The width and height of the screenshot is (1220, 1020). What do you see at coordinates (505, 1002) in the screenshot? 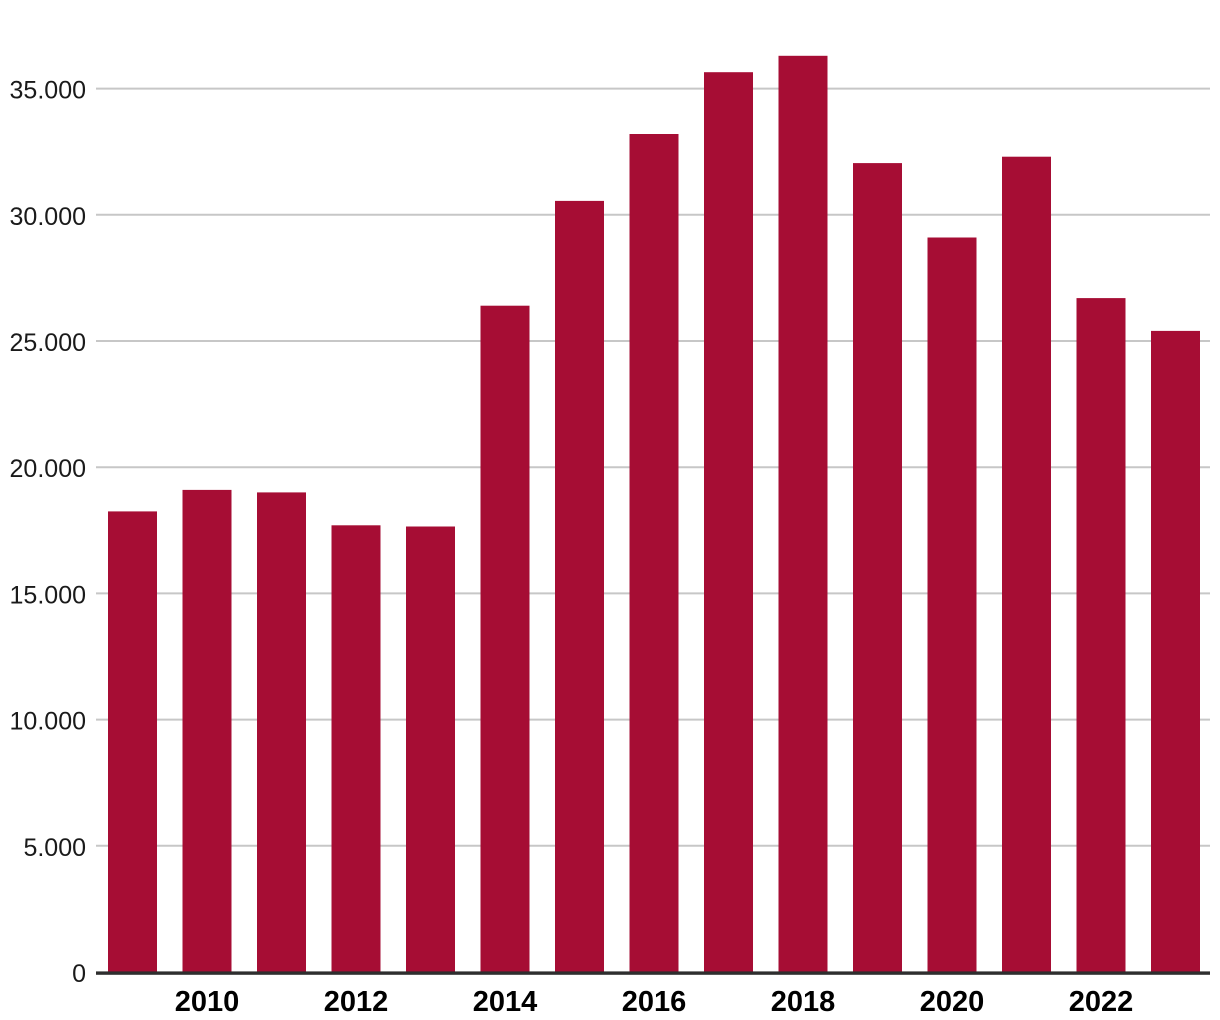
I see `x-axis-tick-label-2014: 2014` at bounding box center [505, 1002].